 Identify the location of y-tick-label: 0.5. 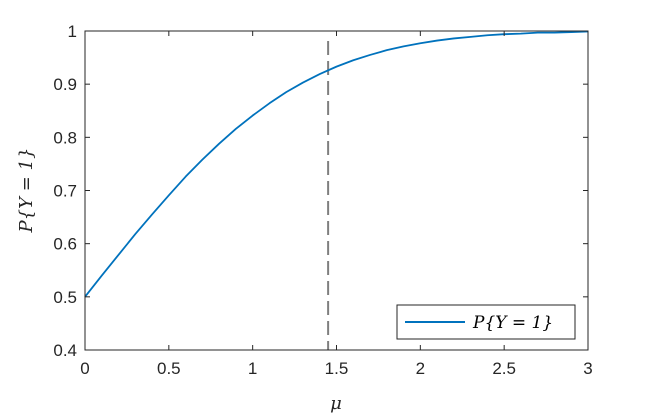
(65, 297).